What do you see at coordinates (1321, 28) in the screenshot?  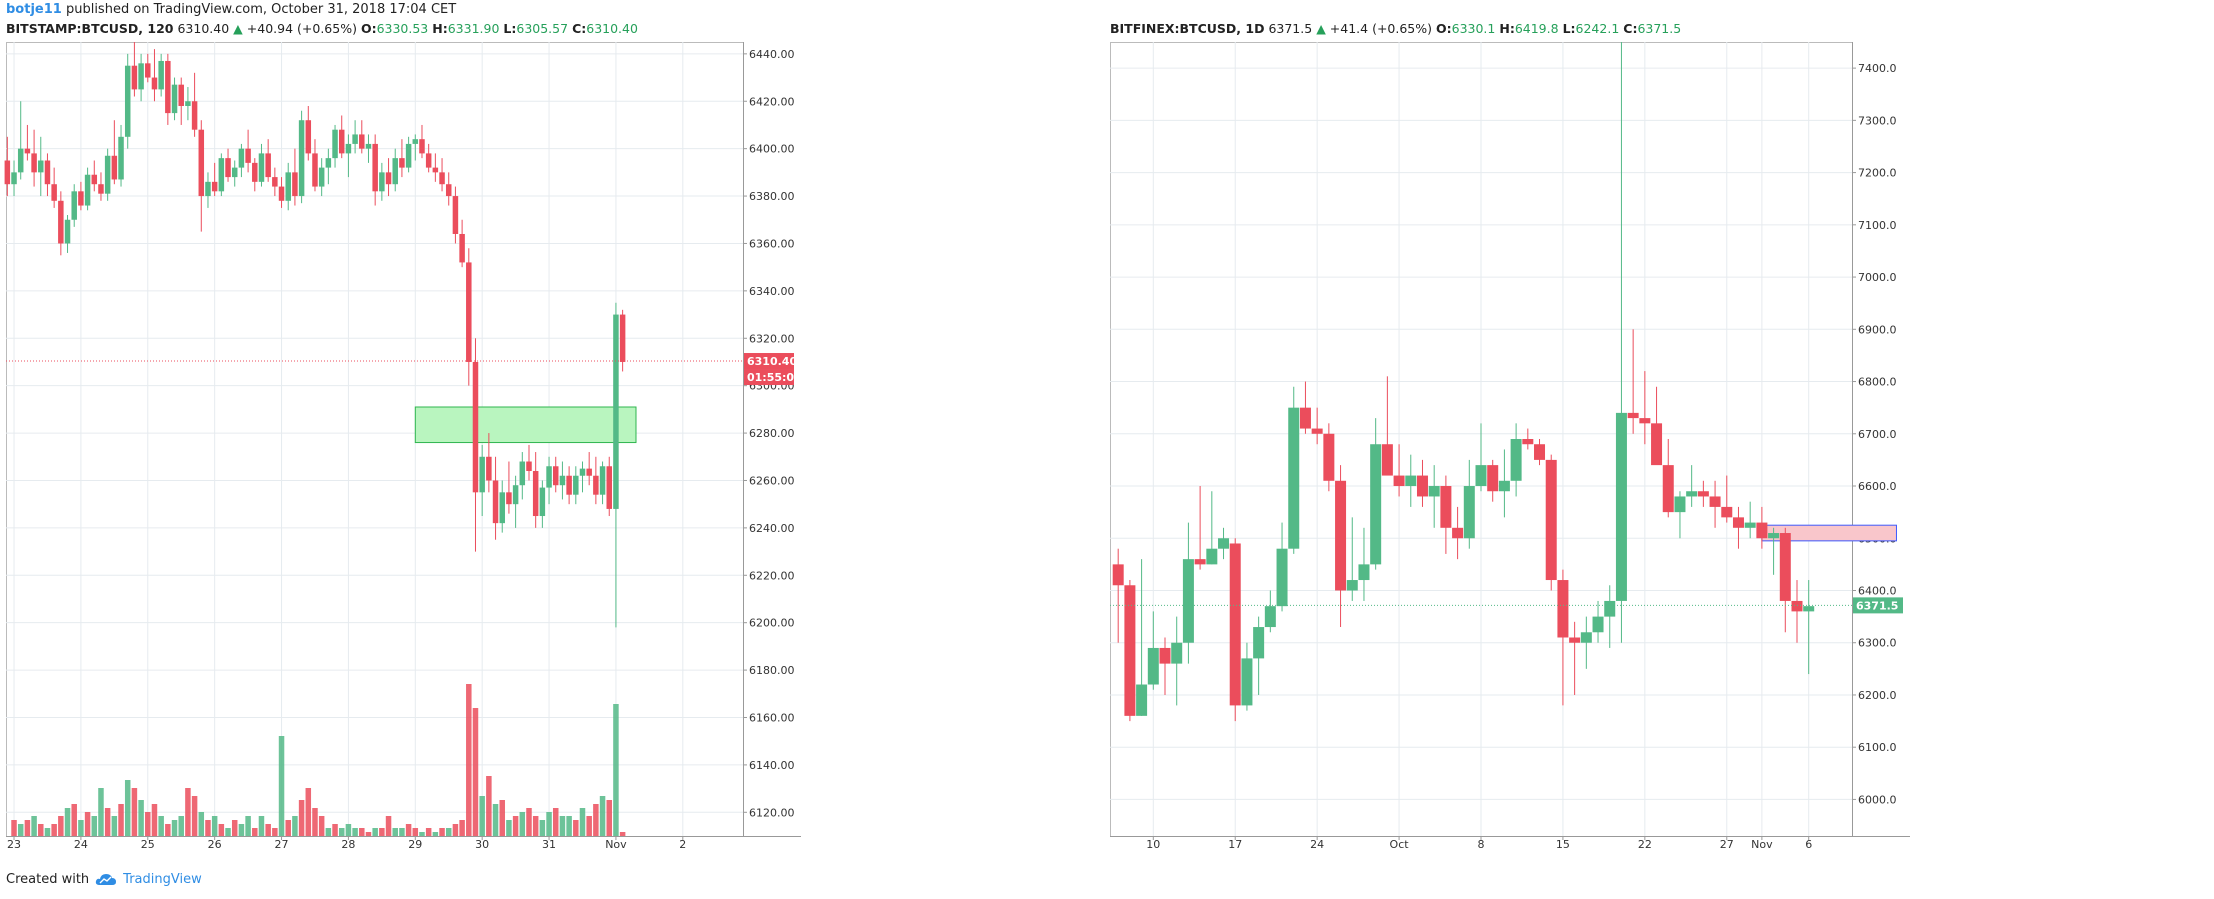 I see `up-triangle-icon: ▲` at bounding box center [1321, 28].